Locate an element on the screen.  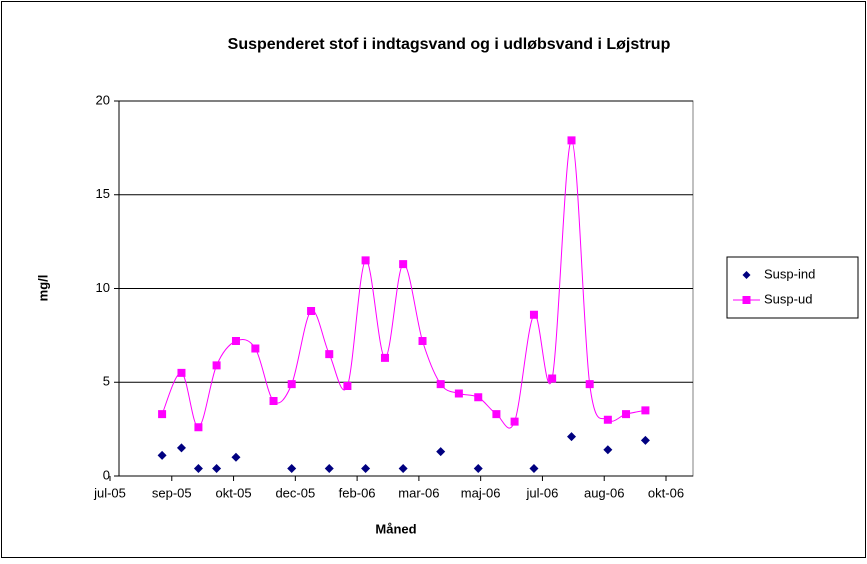
y-tick-label: 5 is located at coordinates (106, 381).